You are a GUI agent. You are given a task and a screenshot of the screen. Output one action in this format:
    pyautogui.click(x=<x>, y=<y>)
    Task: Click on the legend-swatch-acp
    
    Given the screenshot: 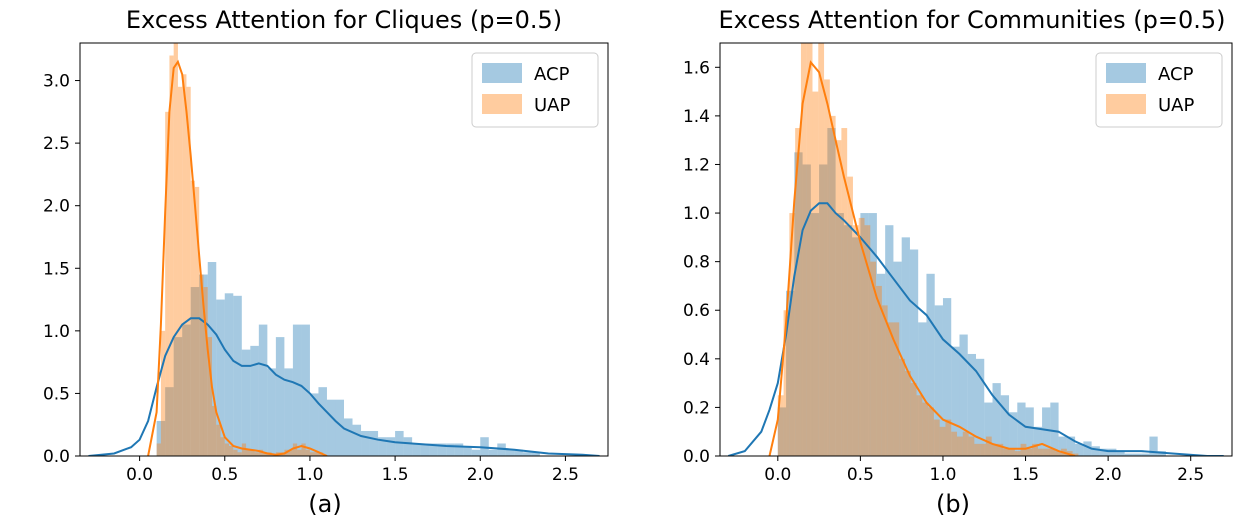 What is the action you would take?
    pyautogui.click(x=502, y=73)
    